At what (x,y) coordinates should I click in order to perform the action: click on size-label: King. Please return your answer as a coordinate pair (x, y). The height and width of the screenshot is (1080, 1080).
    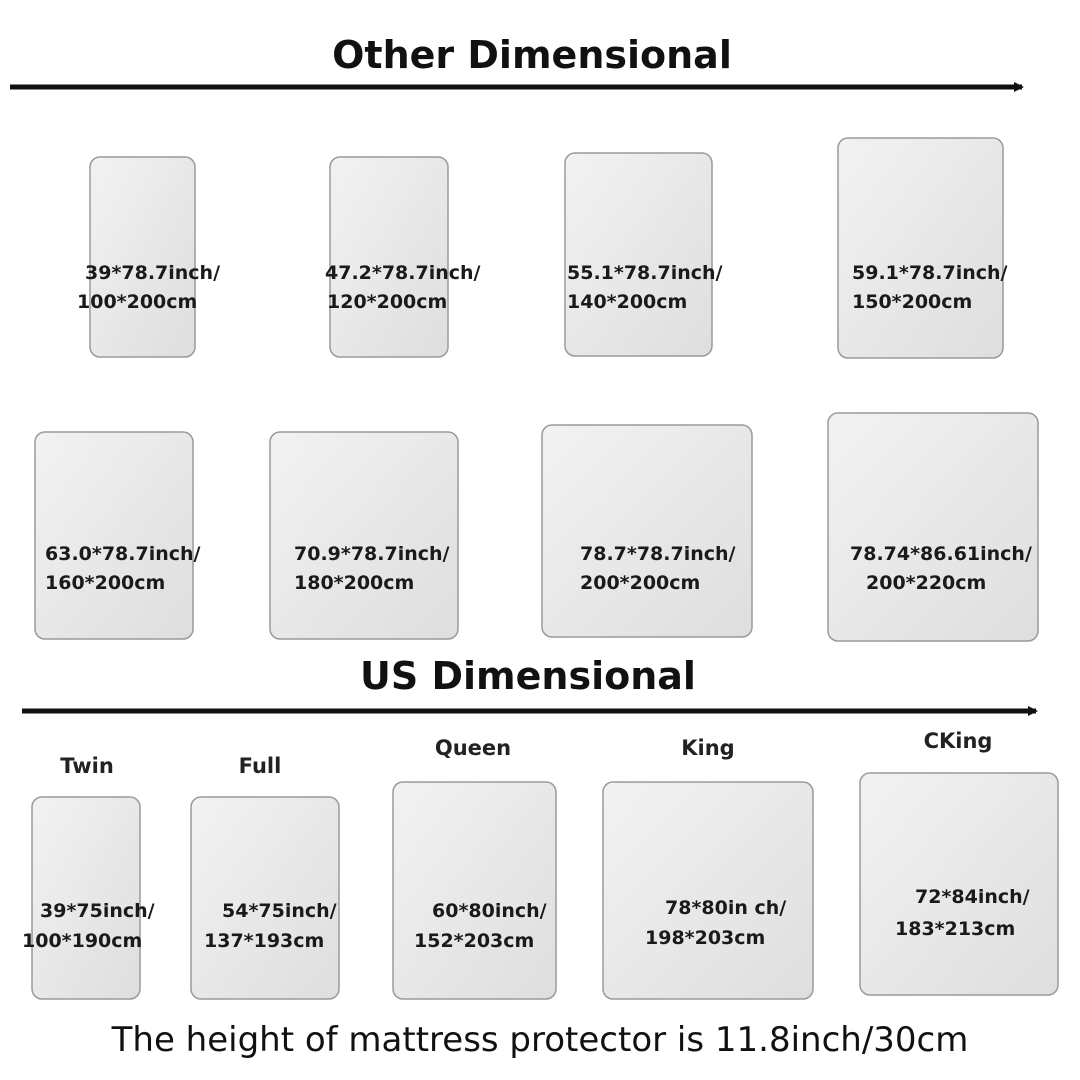
    Looking at the image, I should click on (707, 748).